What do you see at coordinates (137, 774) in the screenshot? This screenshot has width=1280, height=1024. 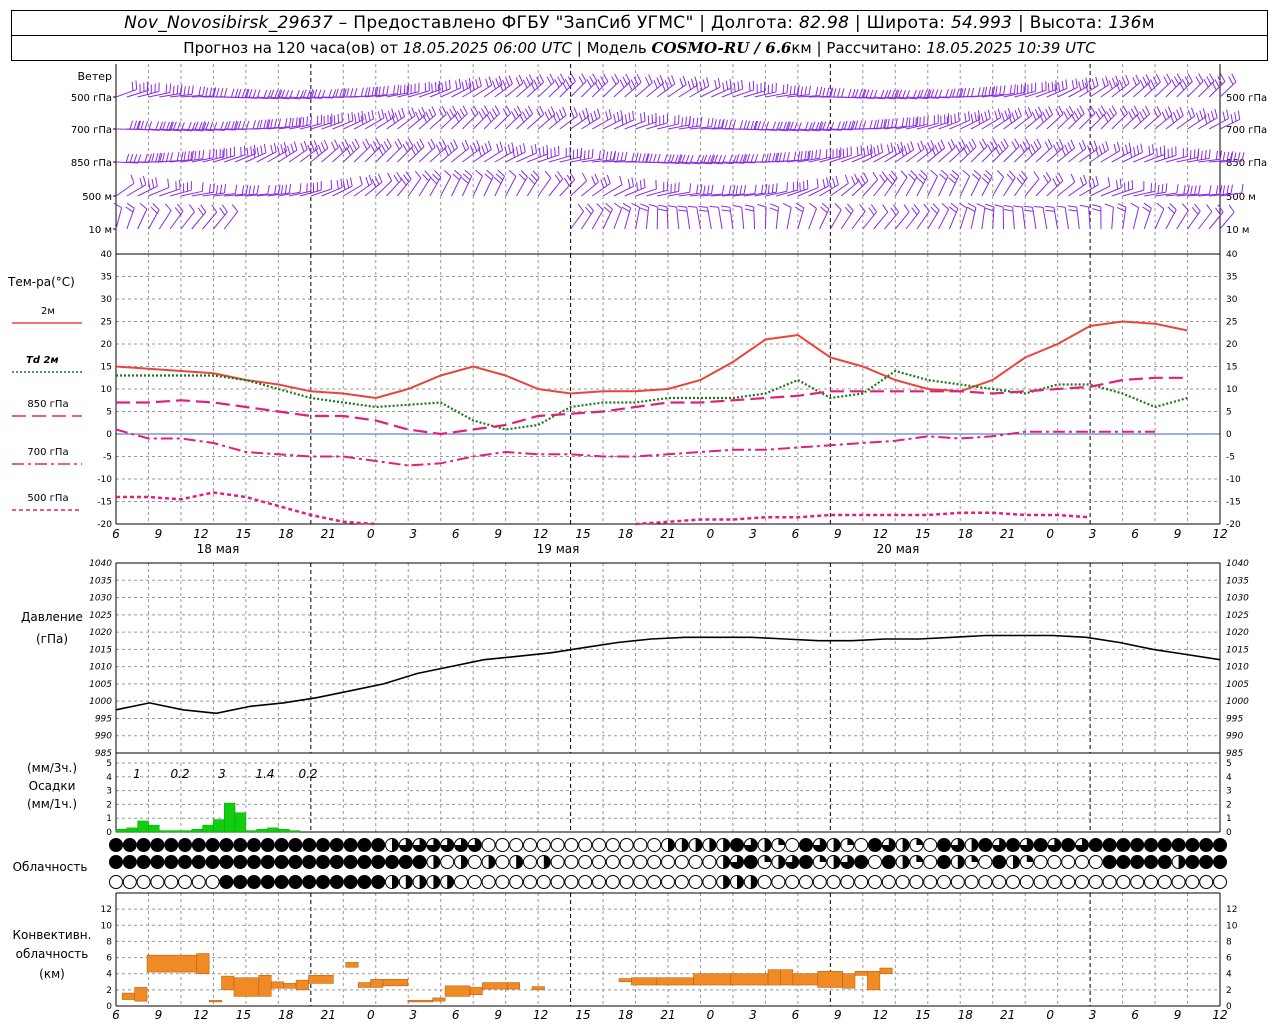 I see `prec-3h-total: 1` at bounding box center [137, 774].